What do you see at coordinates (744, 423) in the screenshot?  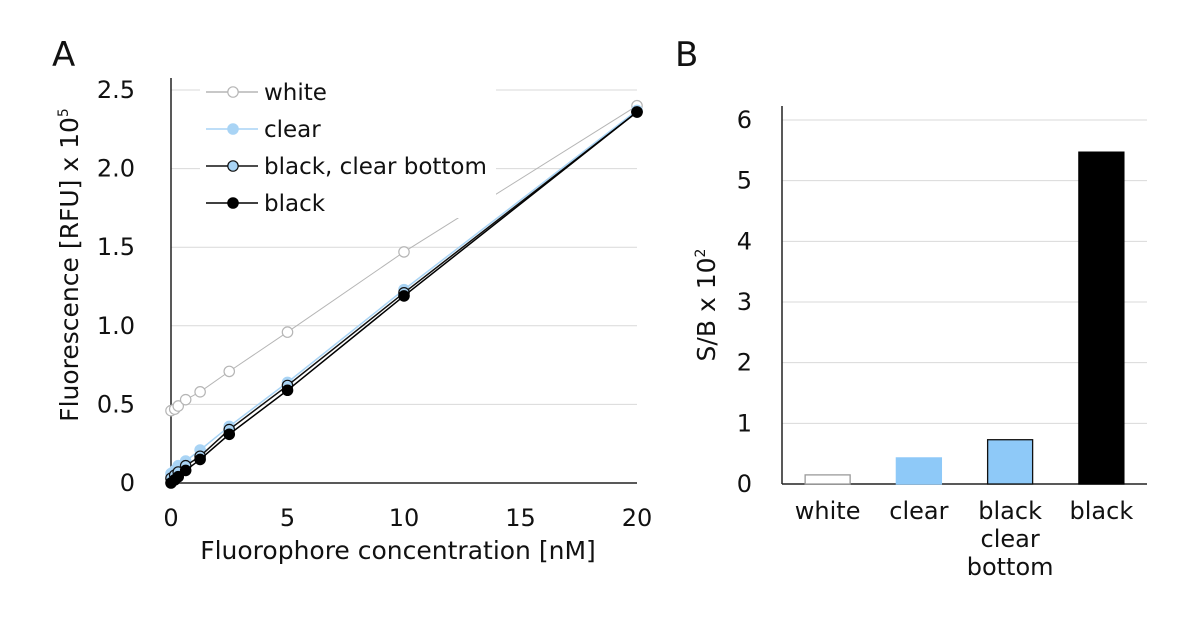 I see `y-tick-label-b-1: 1` at bounding box center [744, 423].